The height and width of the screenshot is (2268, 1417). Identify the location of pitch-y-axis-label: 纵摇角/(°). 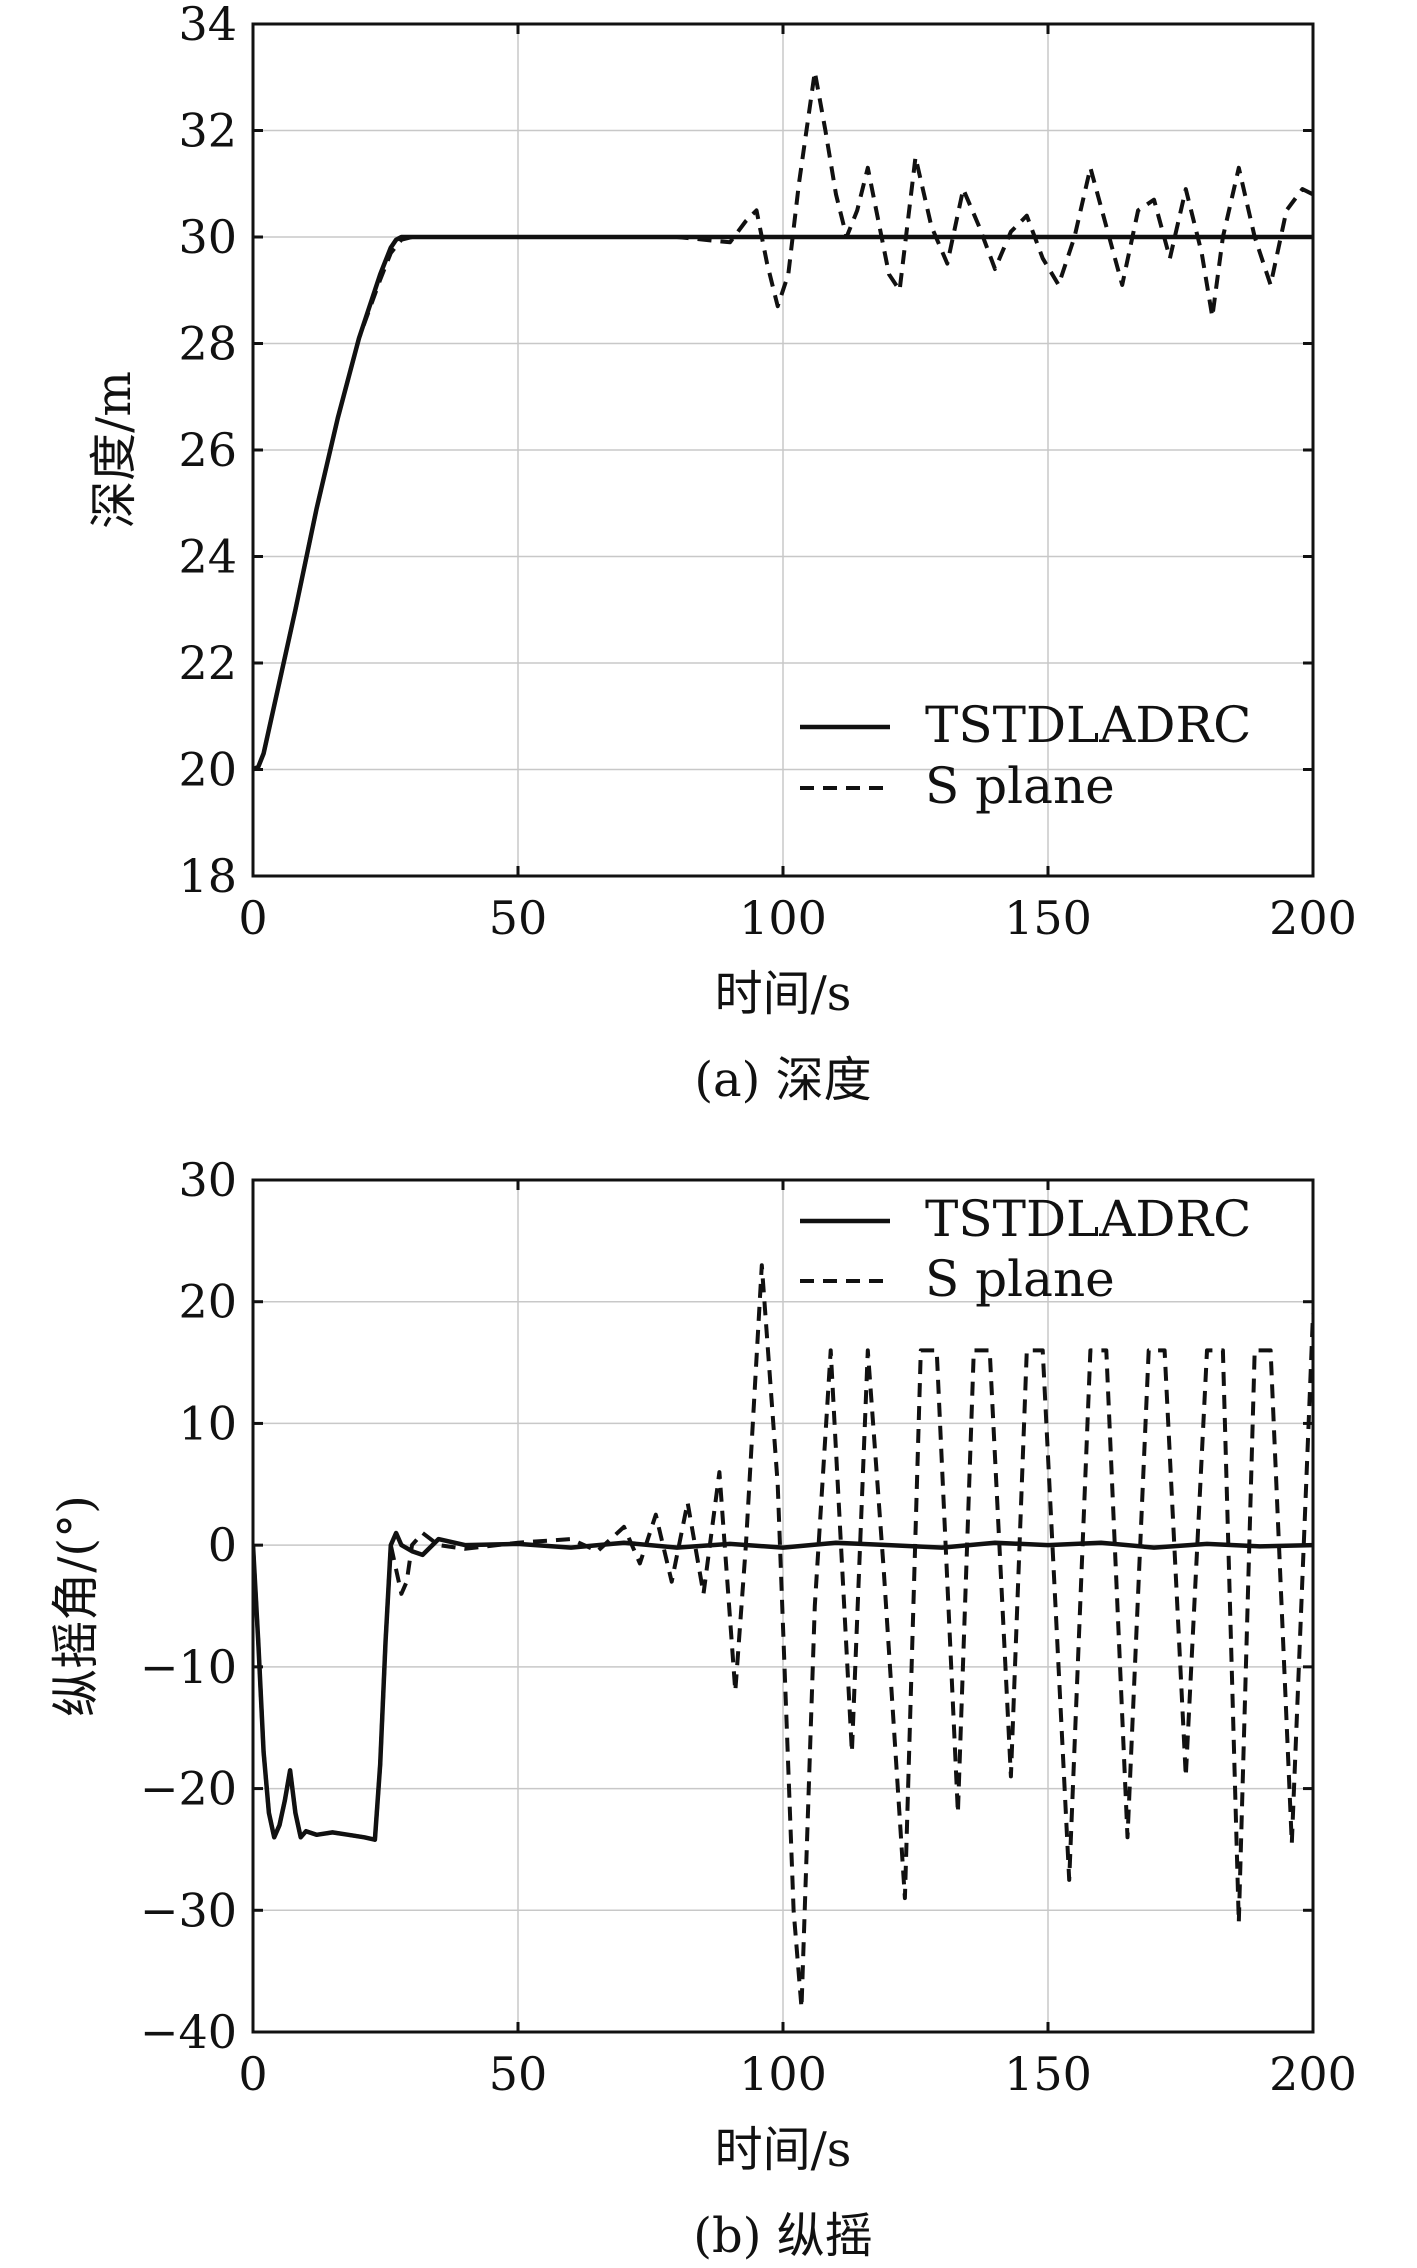
(76, 1606).